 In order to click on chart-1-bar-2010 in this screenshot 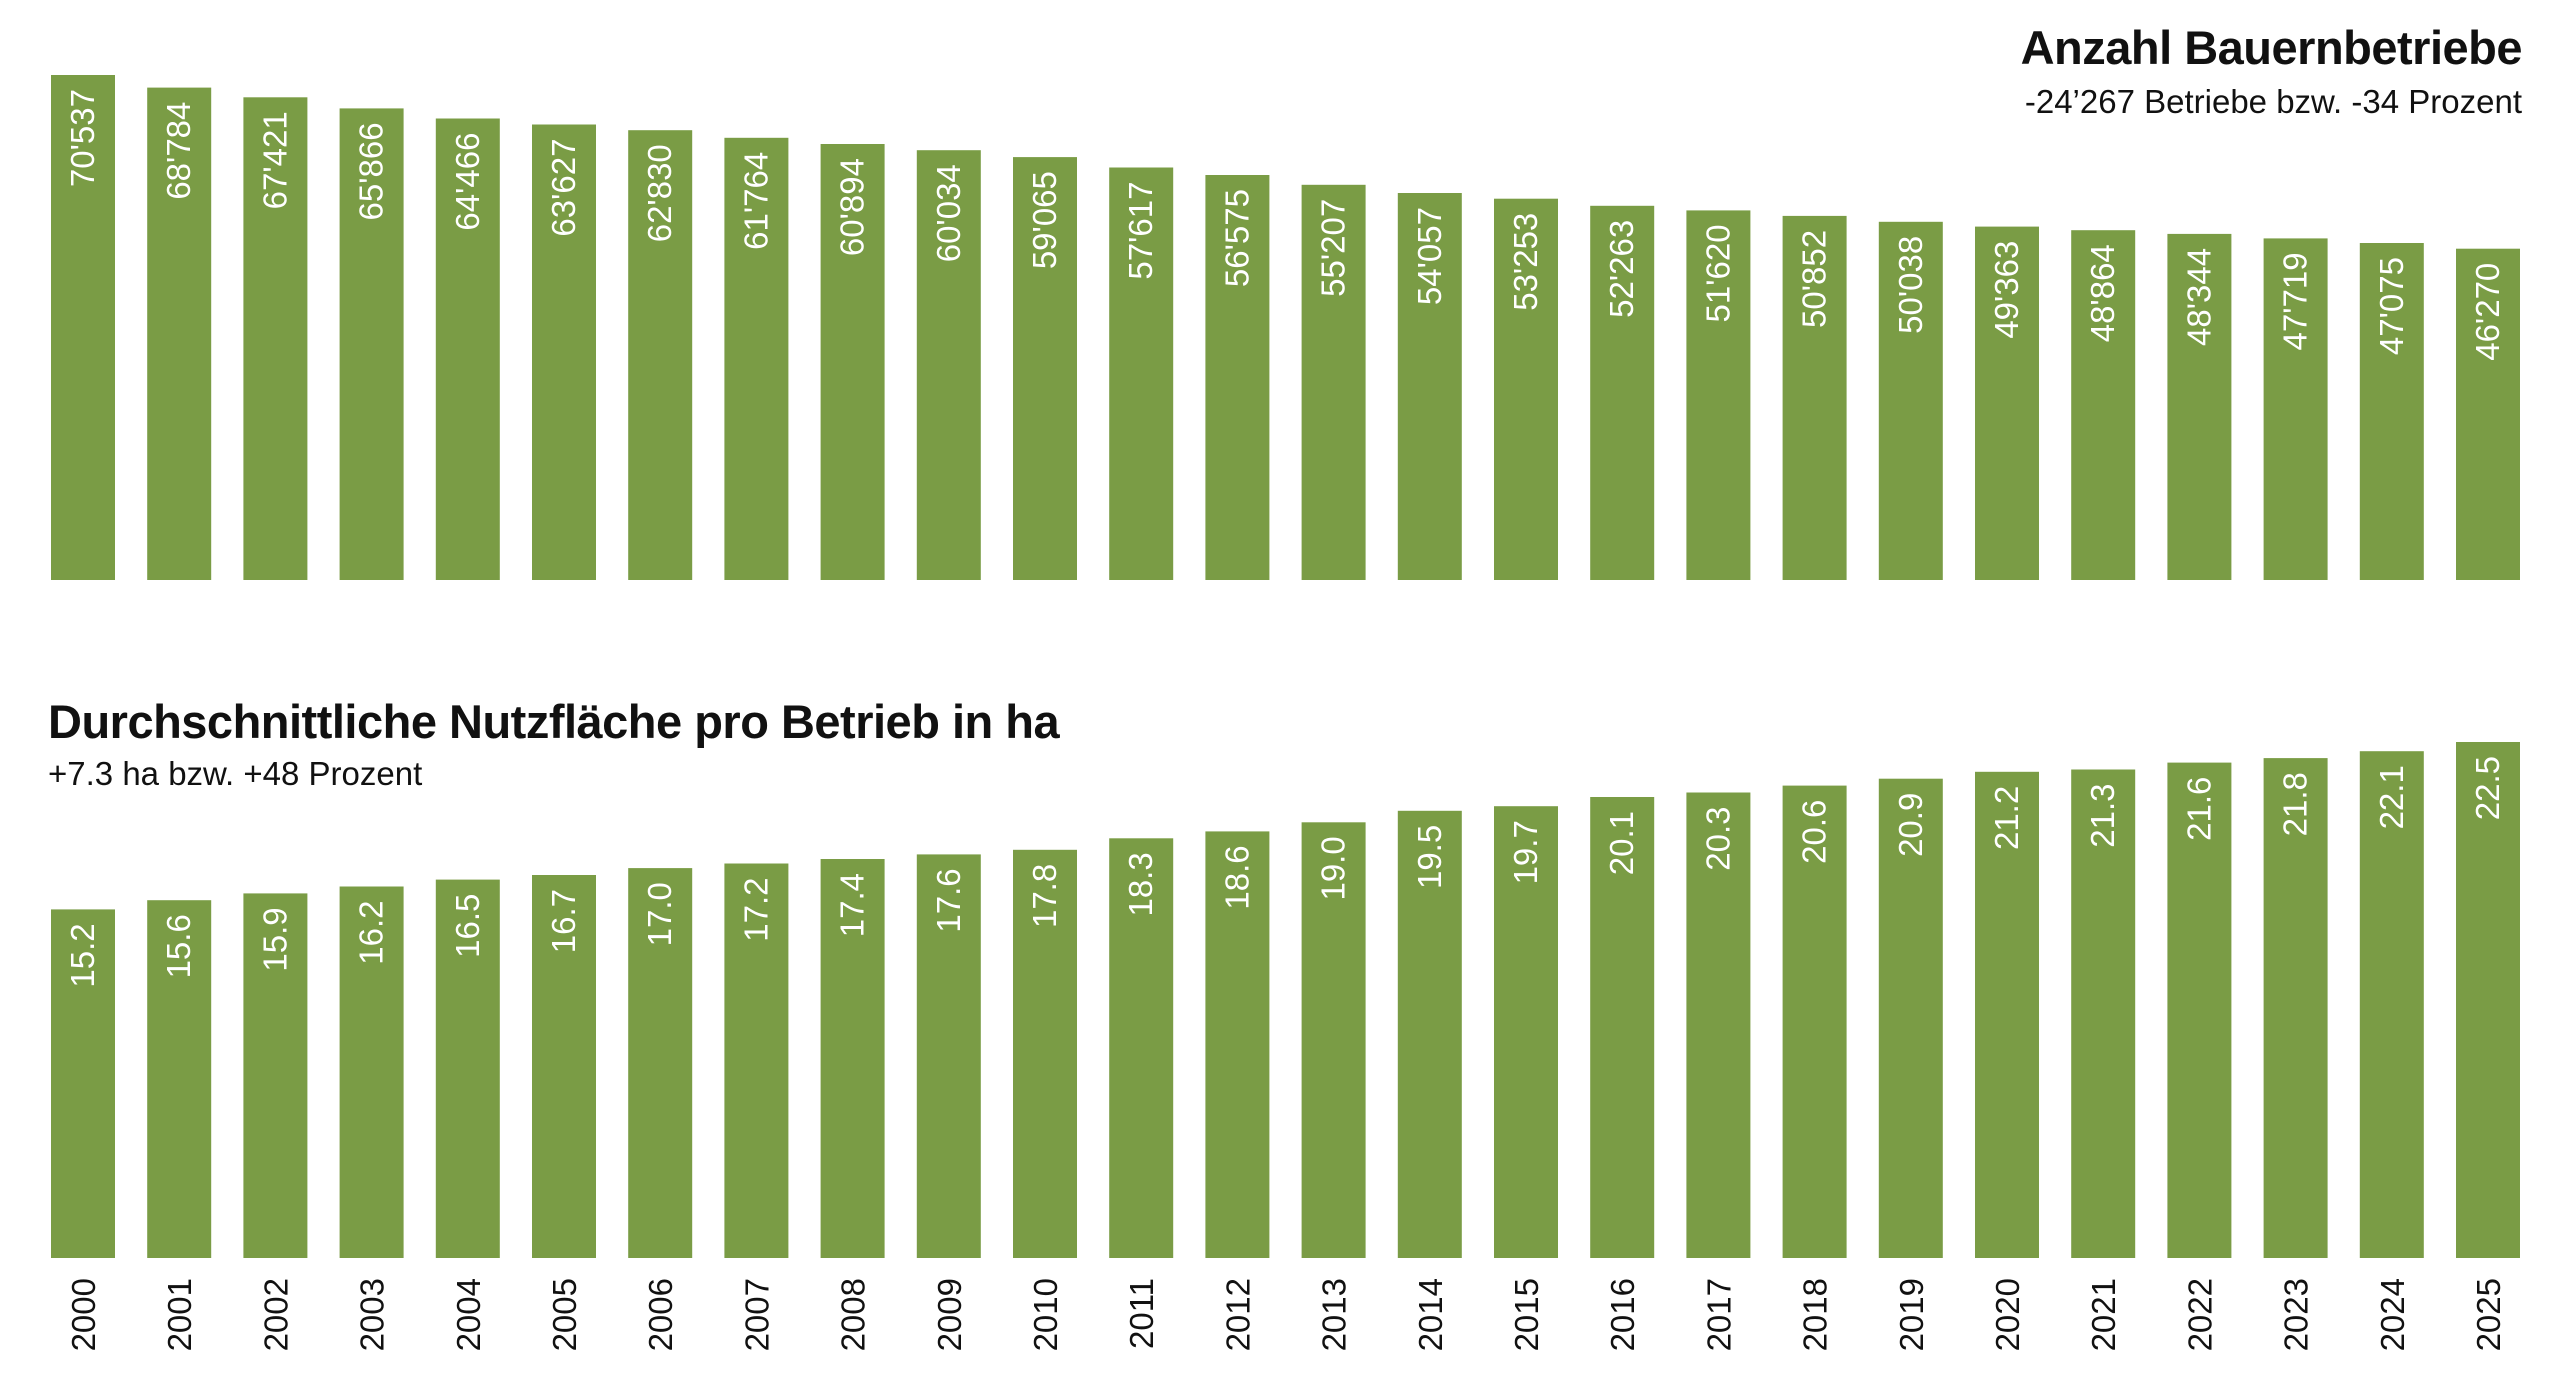, I will do `click(1045, 368)`.